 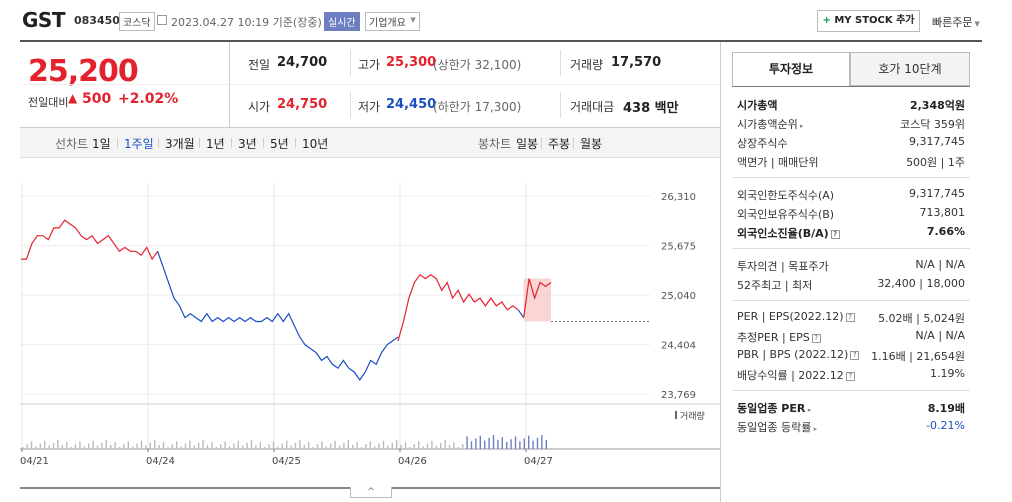 What do you see at coordinates (952, 22) in the screenshot?
I see `quick-order-label: 빠른주문` at bounding box center [952, 22].